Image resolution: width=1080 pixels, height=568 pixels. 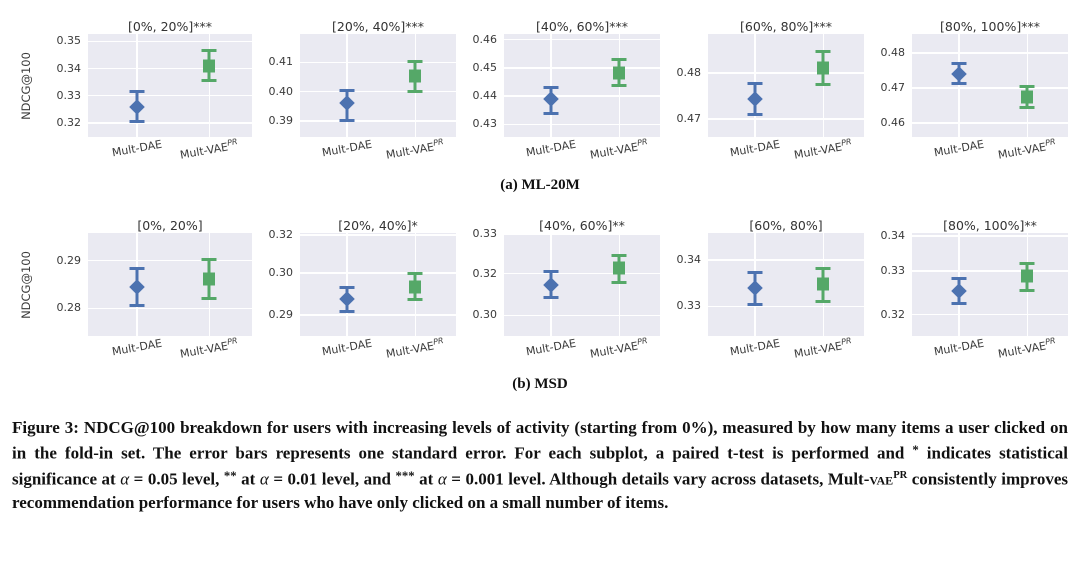 I want to click on caption-star: *, so click(x=915, y=450).